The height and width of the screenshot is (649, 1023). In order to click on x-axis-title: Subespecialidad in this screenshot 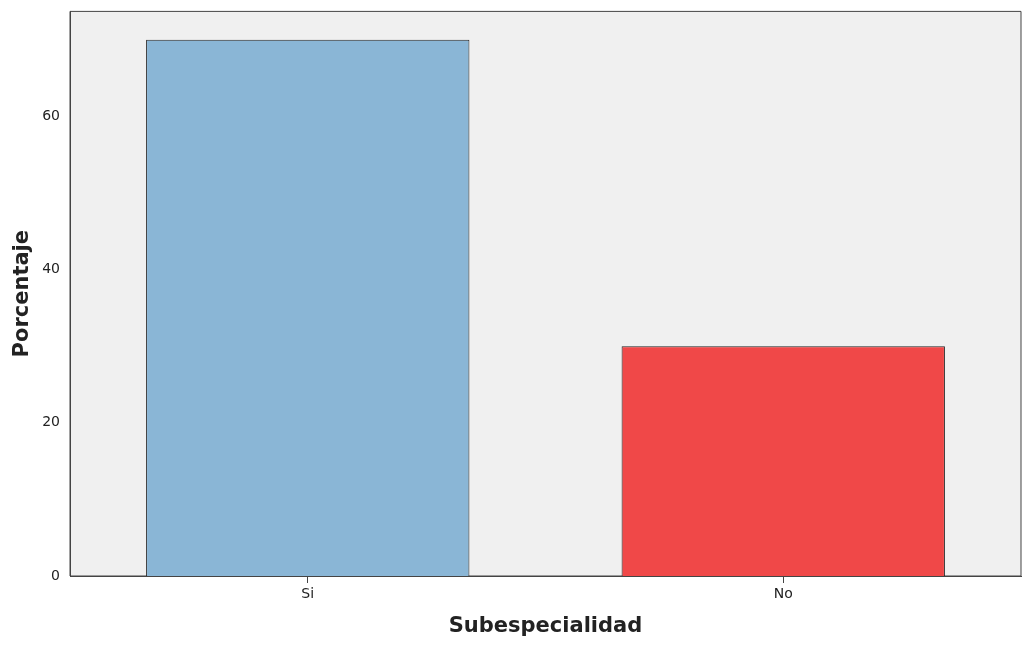, I will do `click(545, 624)`.